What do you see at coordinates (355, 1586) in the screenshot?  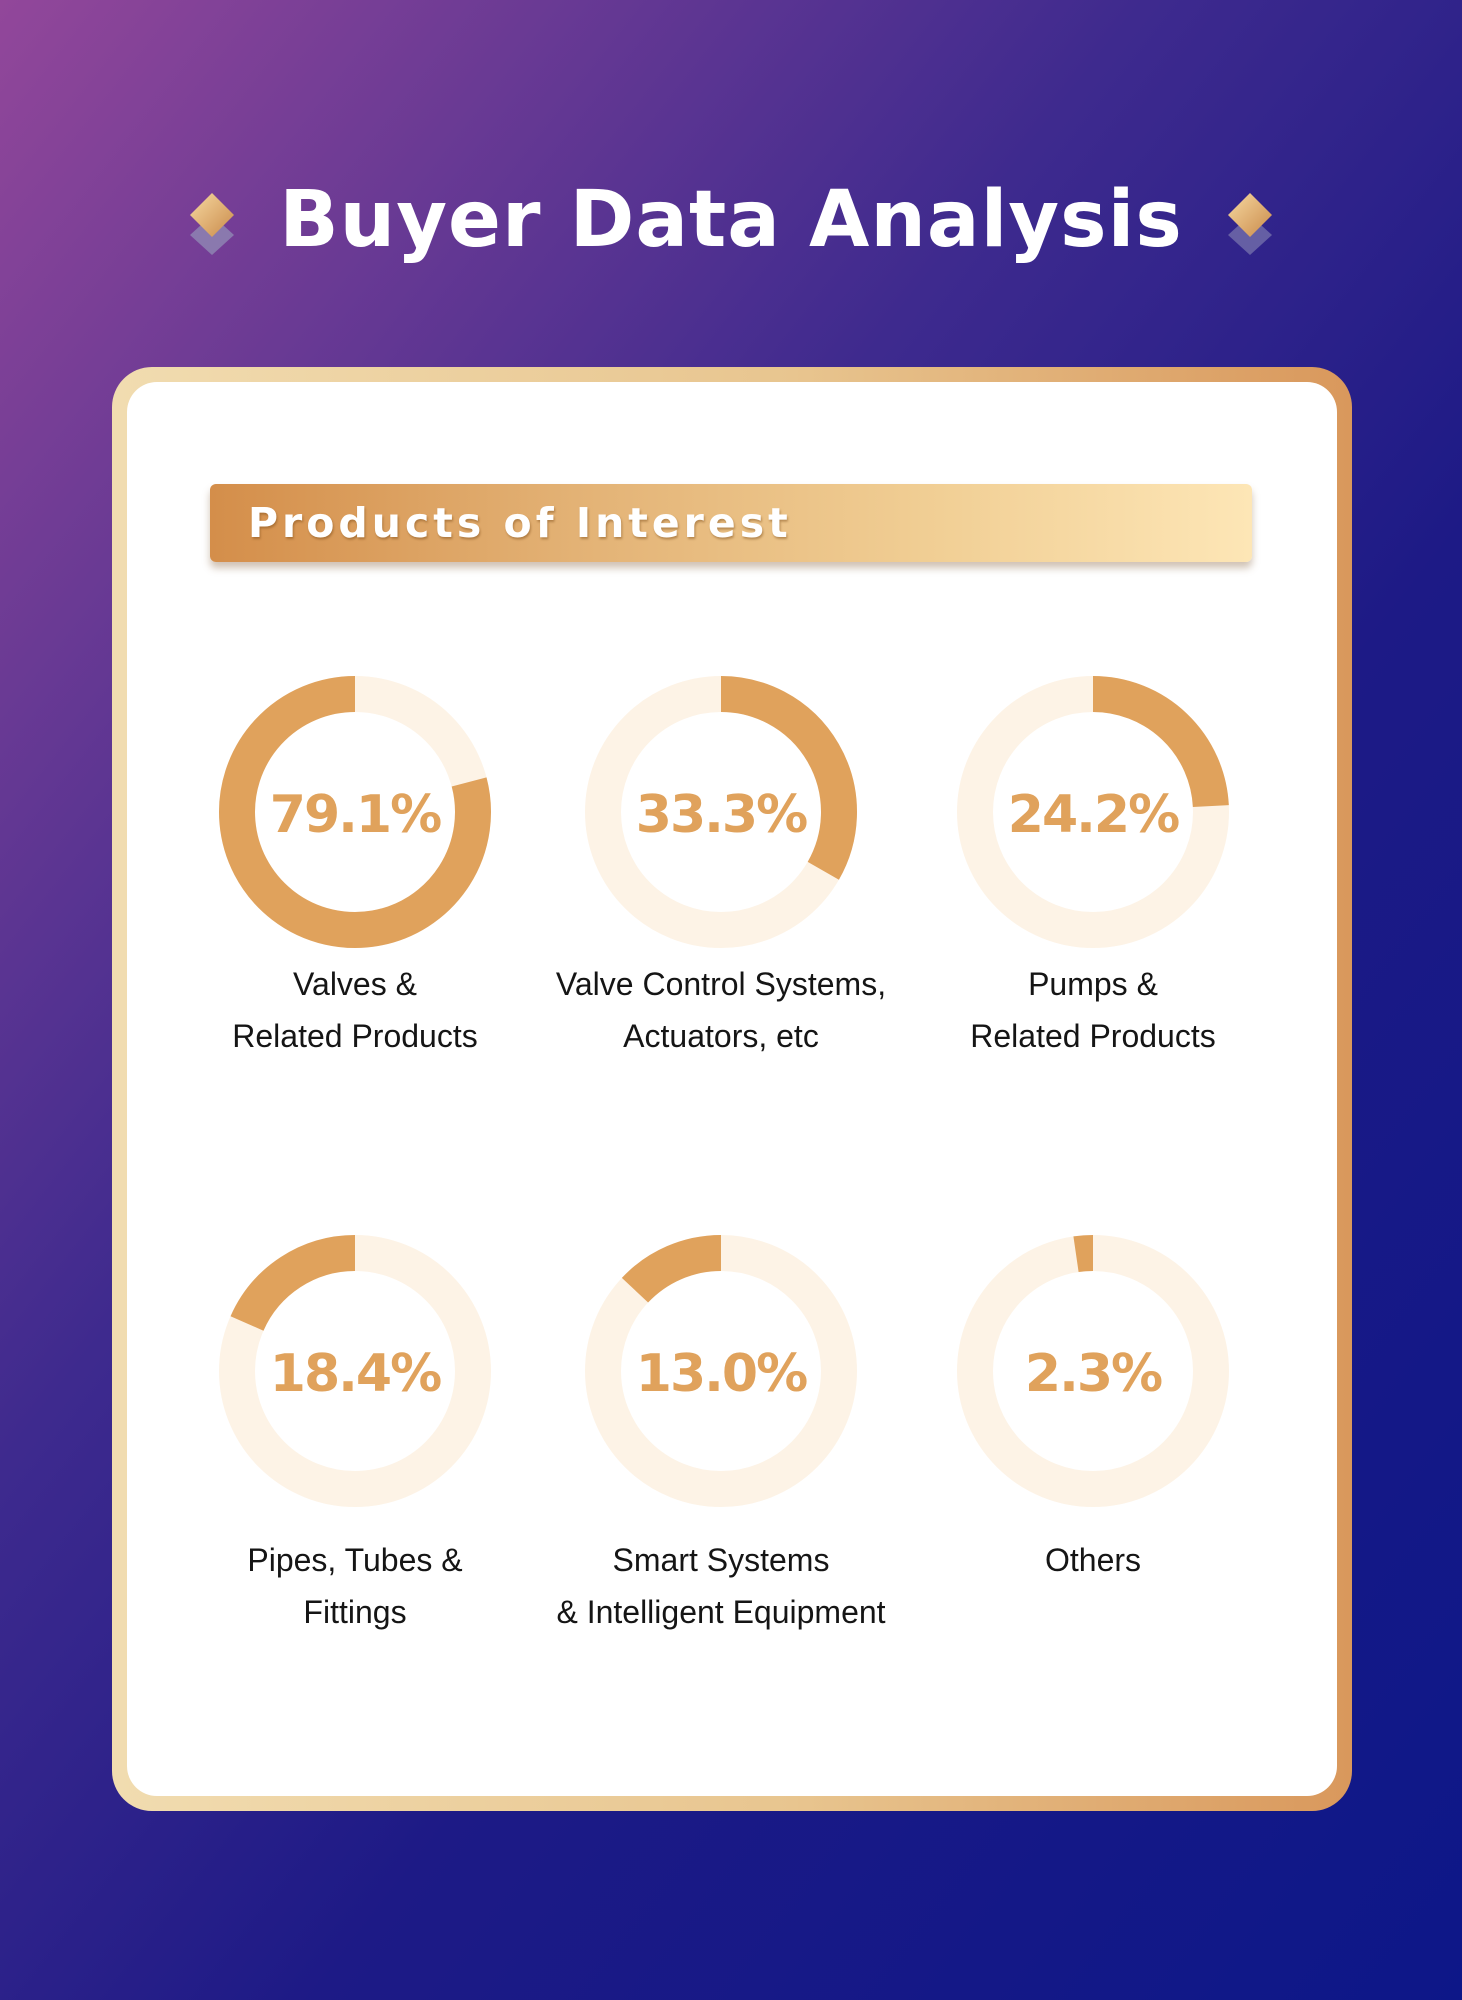 I see `category-label: Pipes, Tubes & Fittings` at bounding box center [355, 1586].